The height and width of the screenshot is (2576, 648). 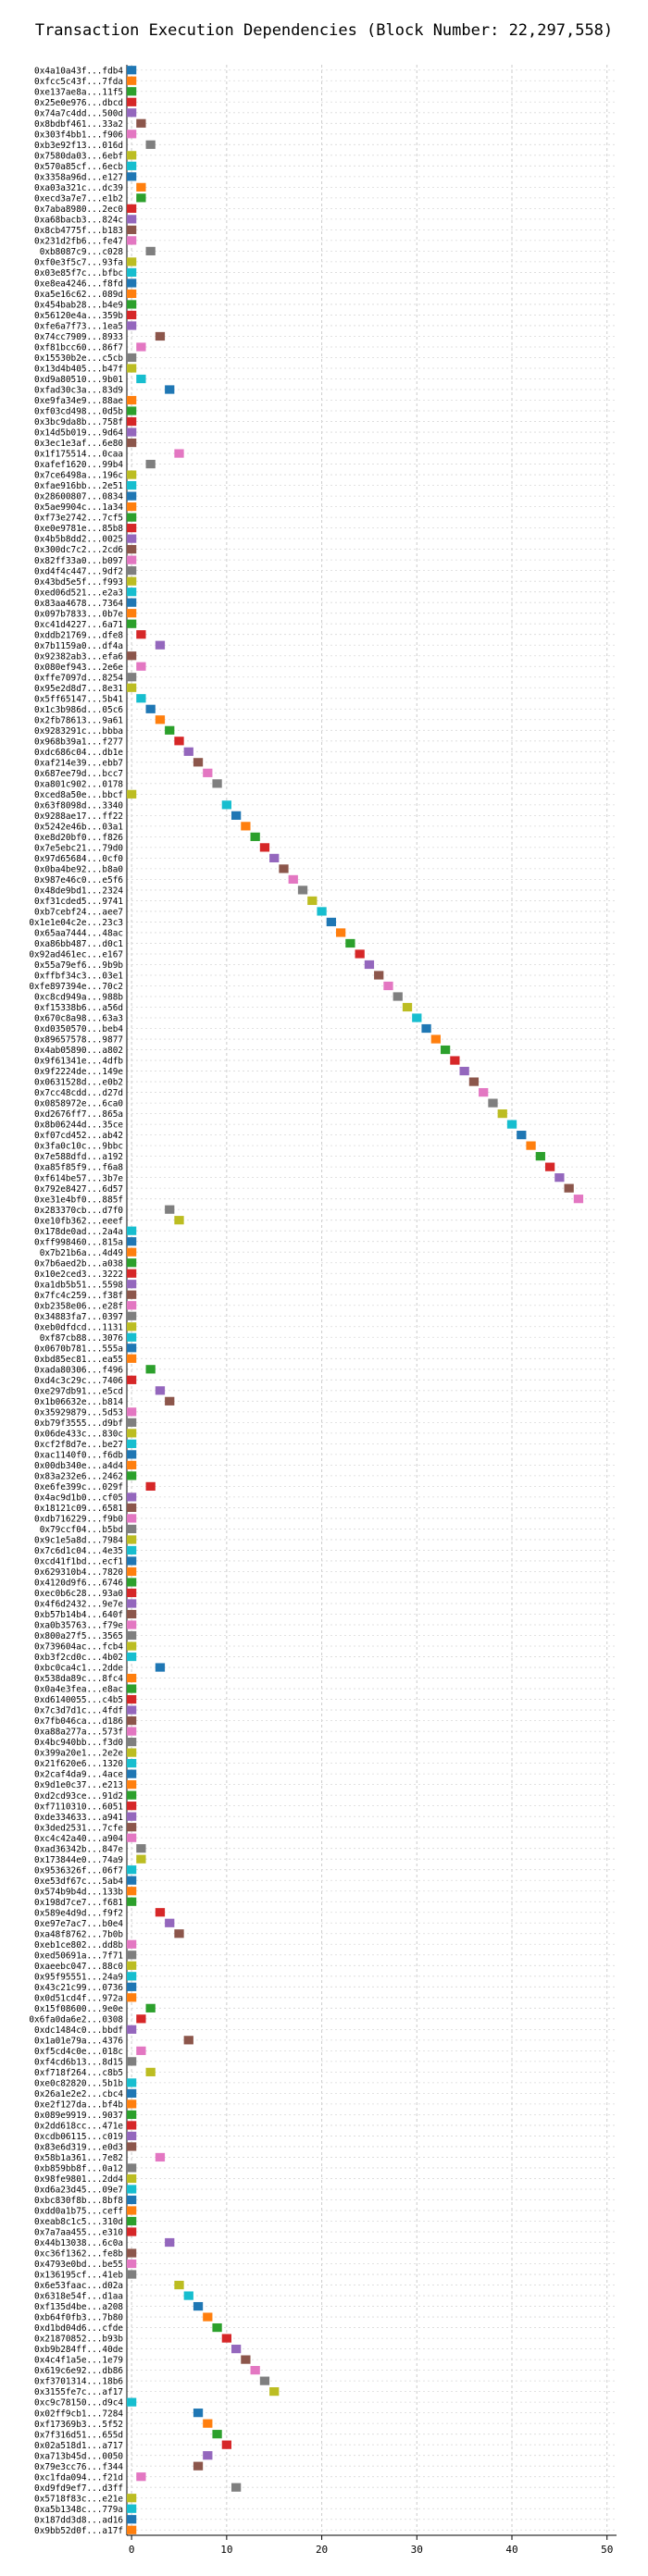 What do you see at coordinates (78, 316) in the screenshot?
I see `tx-hash-label: 0x56120e4a...359b` at bounding box center [78, 316].